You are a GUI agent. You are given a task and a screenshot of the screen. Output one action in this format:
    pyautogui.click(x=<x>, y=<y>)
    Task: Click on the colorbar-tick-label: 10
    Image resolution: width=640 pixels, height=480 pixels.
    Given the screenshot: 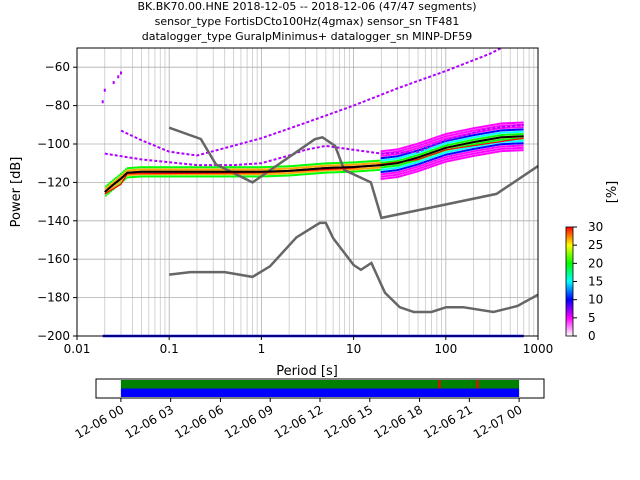 What is the action you would take?
    pyautogui.click(x=595, y=300)
    